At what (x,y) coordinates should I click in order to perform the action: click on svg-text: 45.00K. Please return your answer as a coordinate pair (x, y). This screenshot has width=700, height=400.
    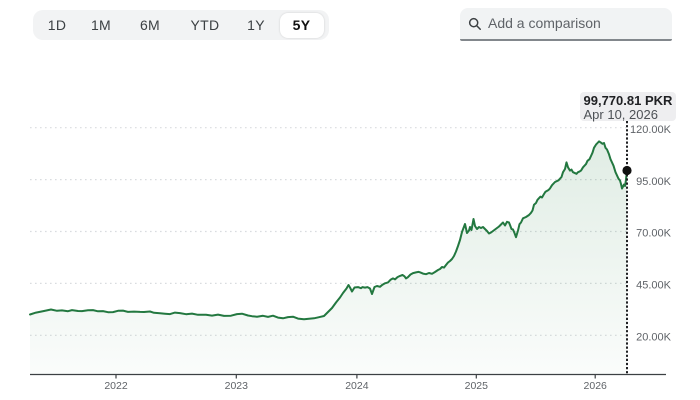
    Looking at the image, I should click on (654, 286).